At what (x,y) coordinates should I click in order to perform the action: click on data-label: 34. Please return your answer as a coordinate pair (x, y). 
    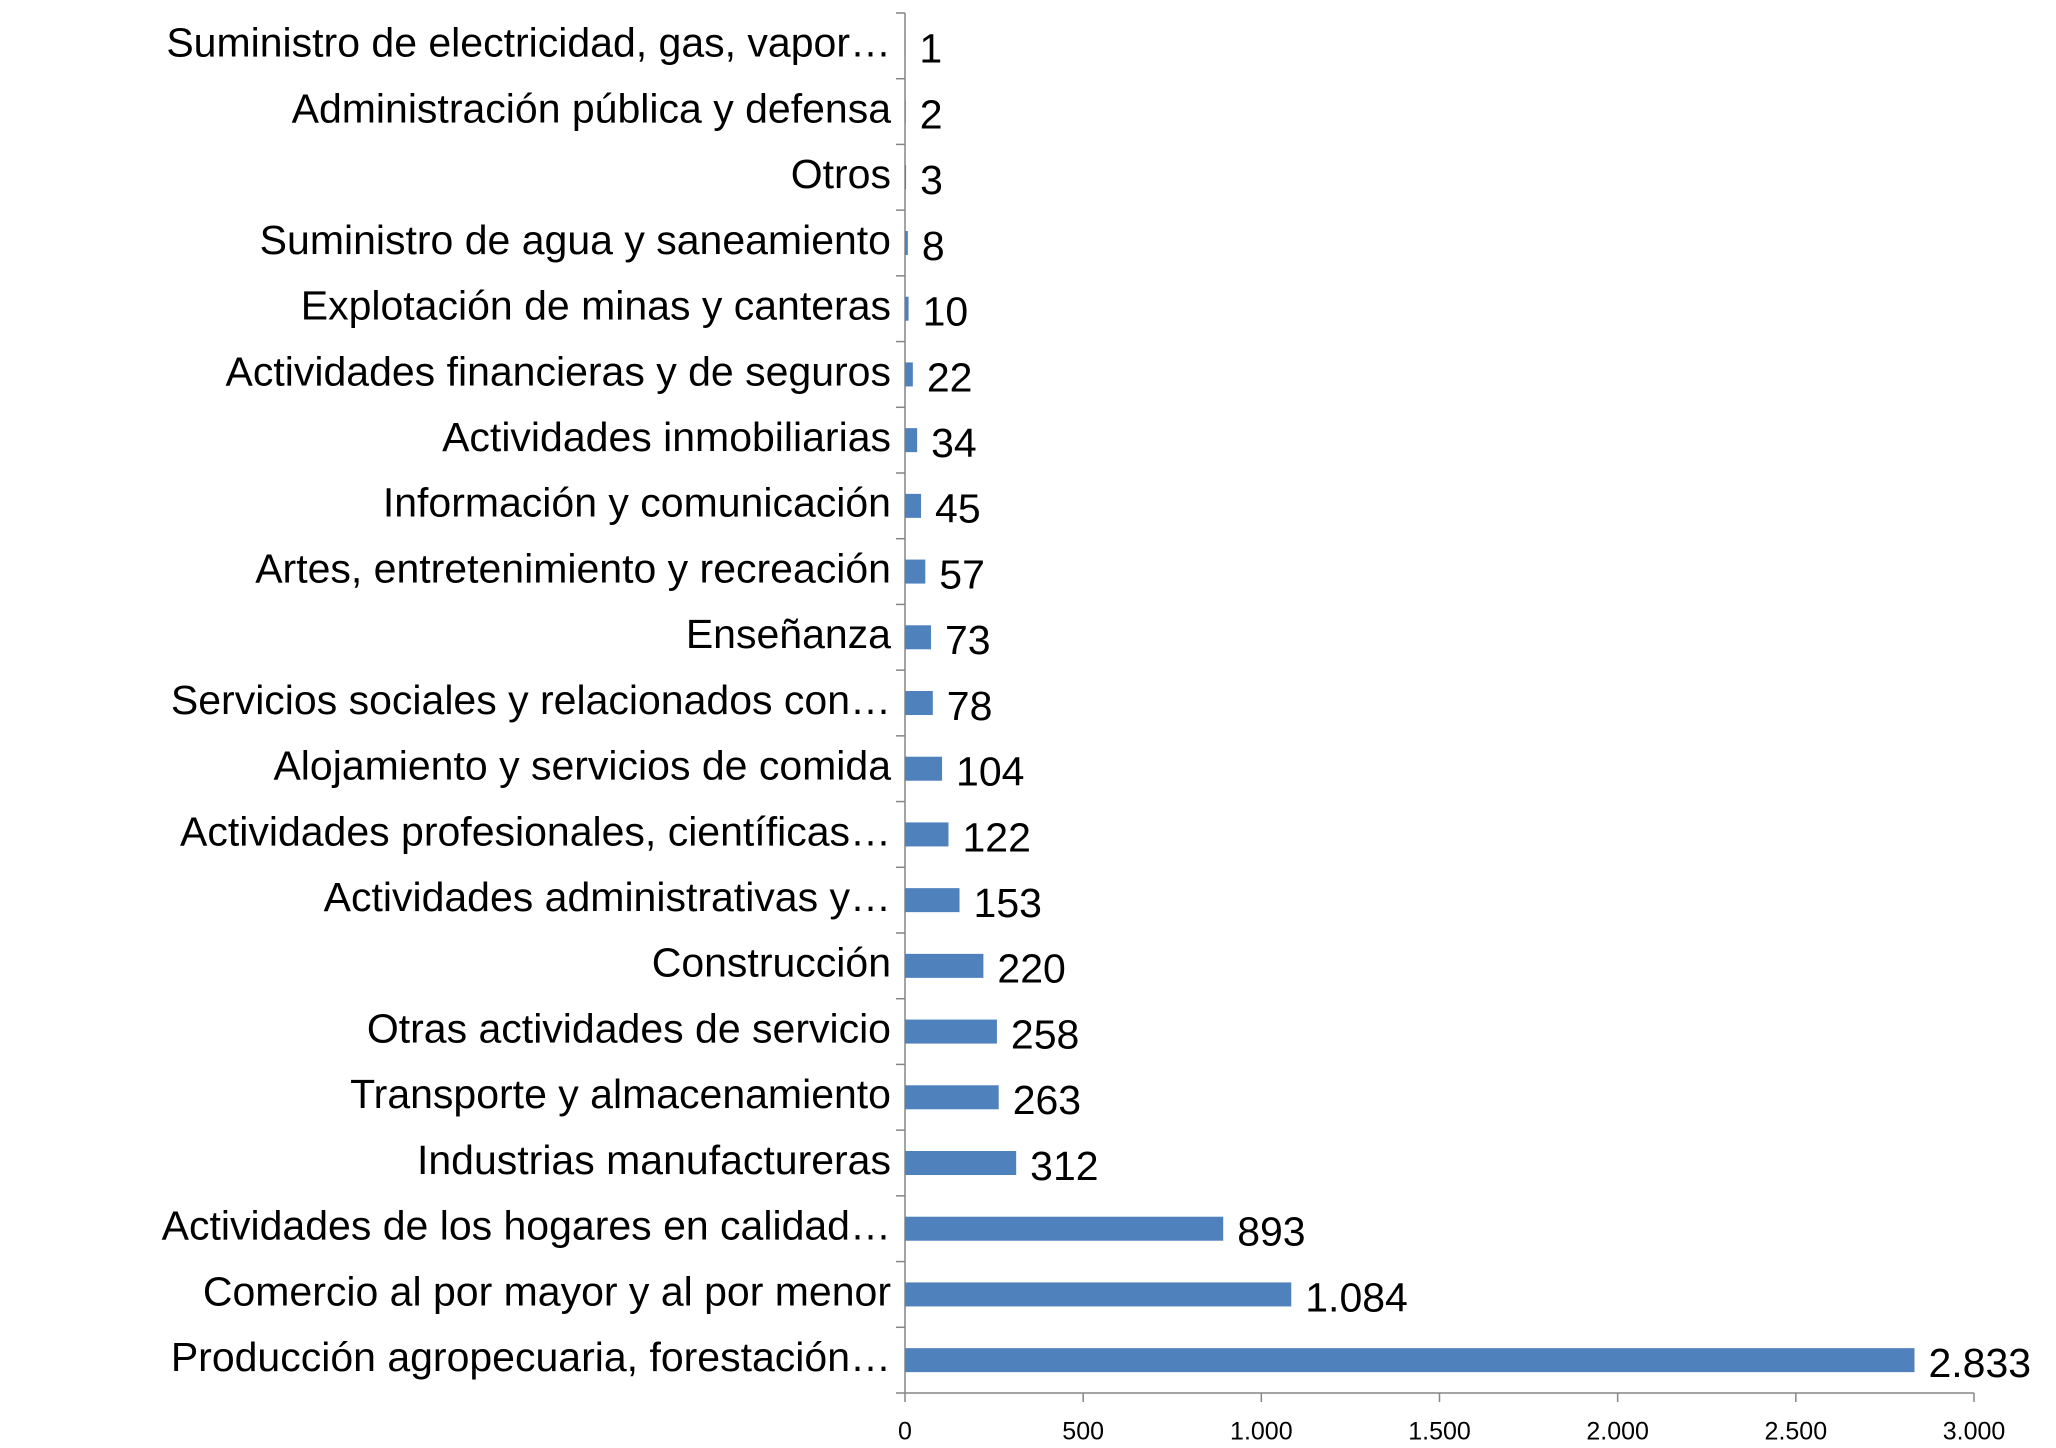
    Looking at the image, I should click on (954, 443).